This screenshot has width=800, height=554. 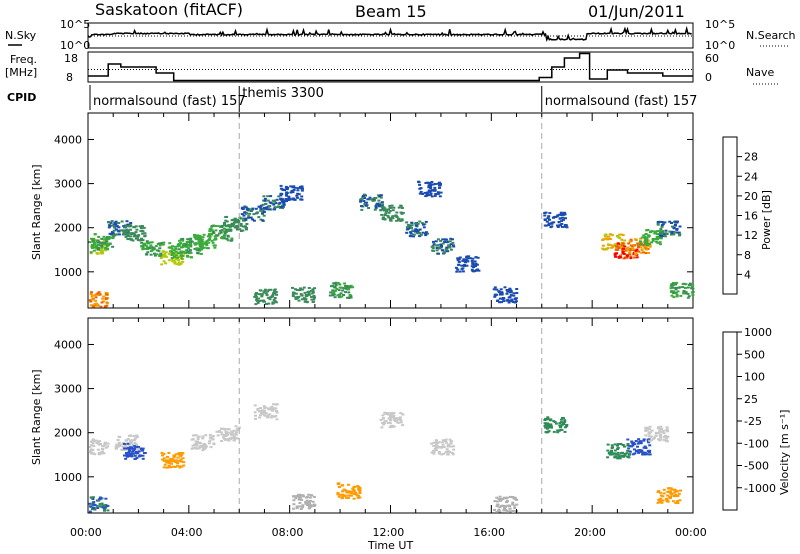 What do you see at coordinates (389, 33) in the screenshot?
I see `noise-sky-line` at bounding box center [389, 33].